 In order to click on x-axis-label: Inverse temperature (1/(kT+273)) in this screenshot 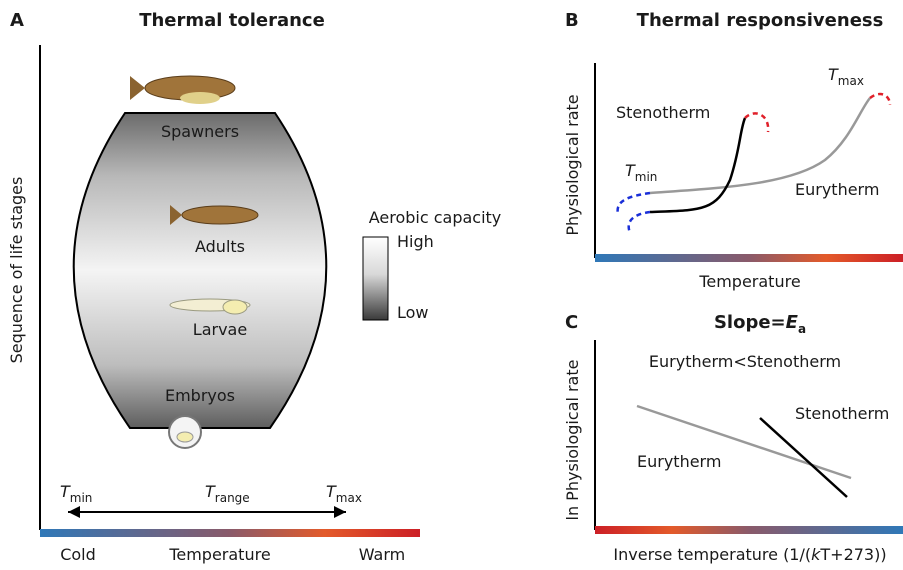, I will do `click(749, 554)`.